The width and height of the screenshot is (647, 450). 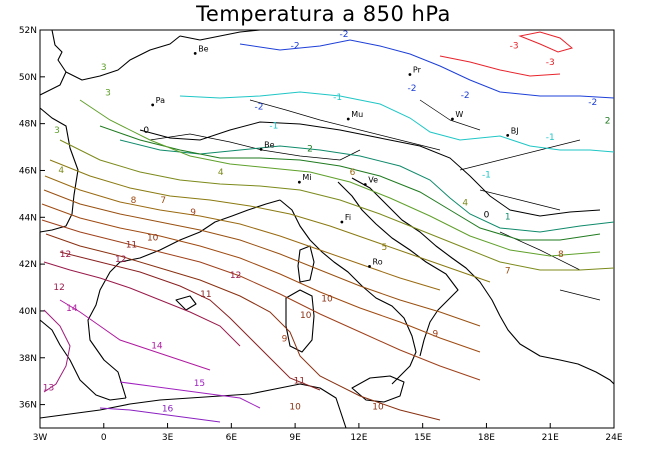 I want to click on coastline-iberia, so click(x=83, y=316).